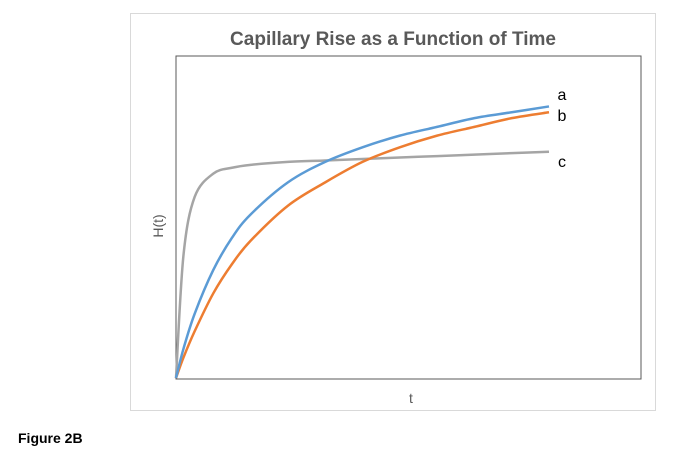  Describe the element at coordinates (562, 116) in the screenshot. I see `series-label-b: b` at that location.